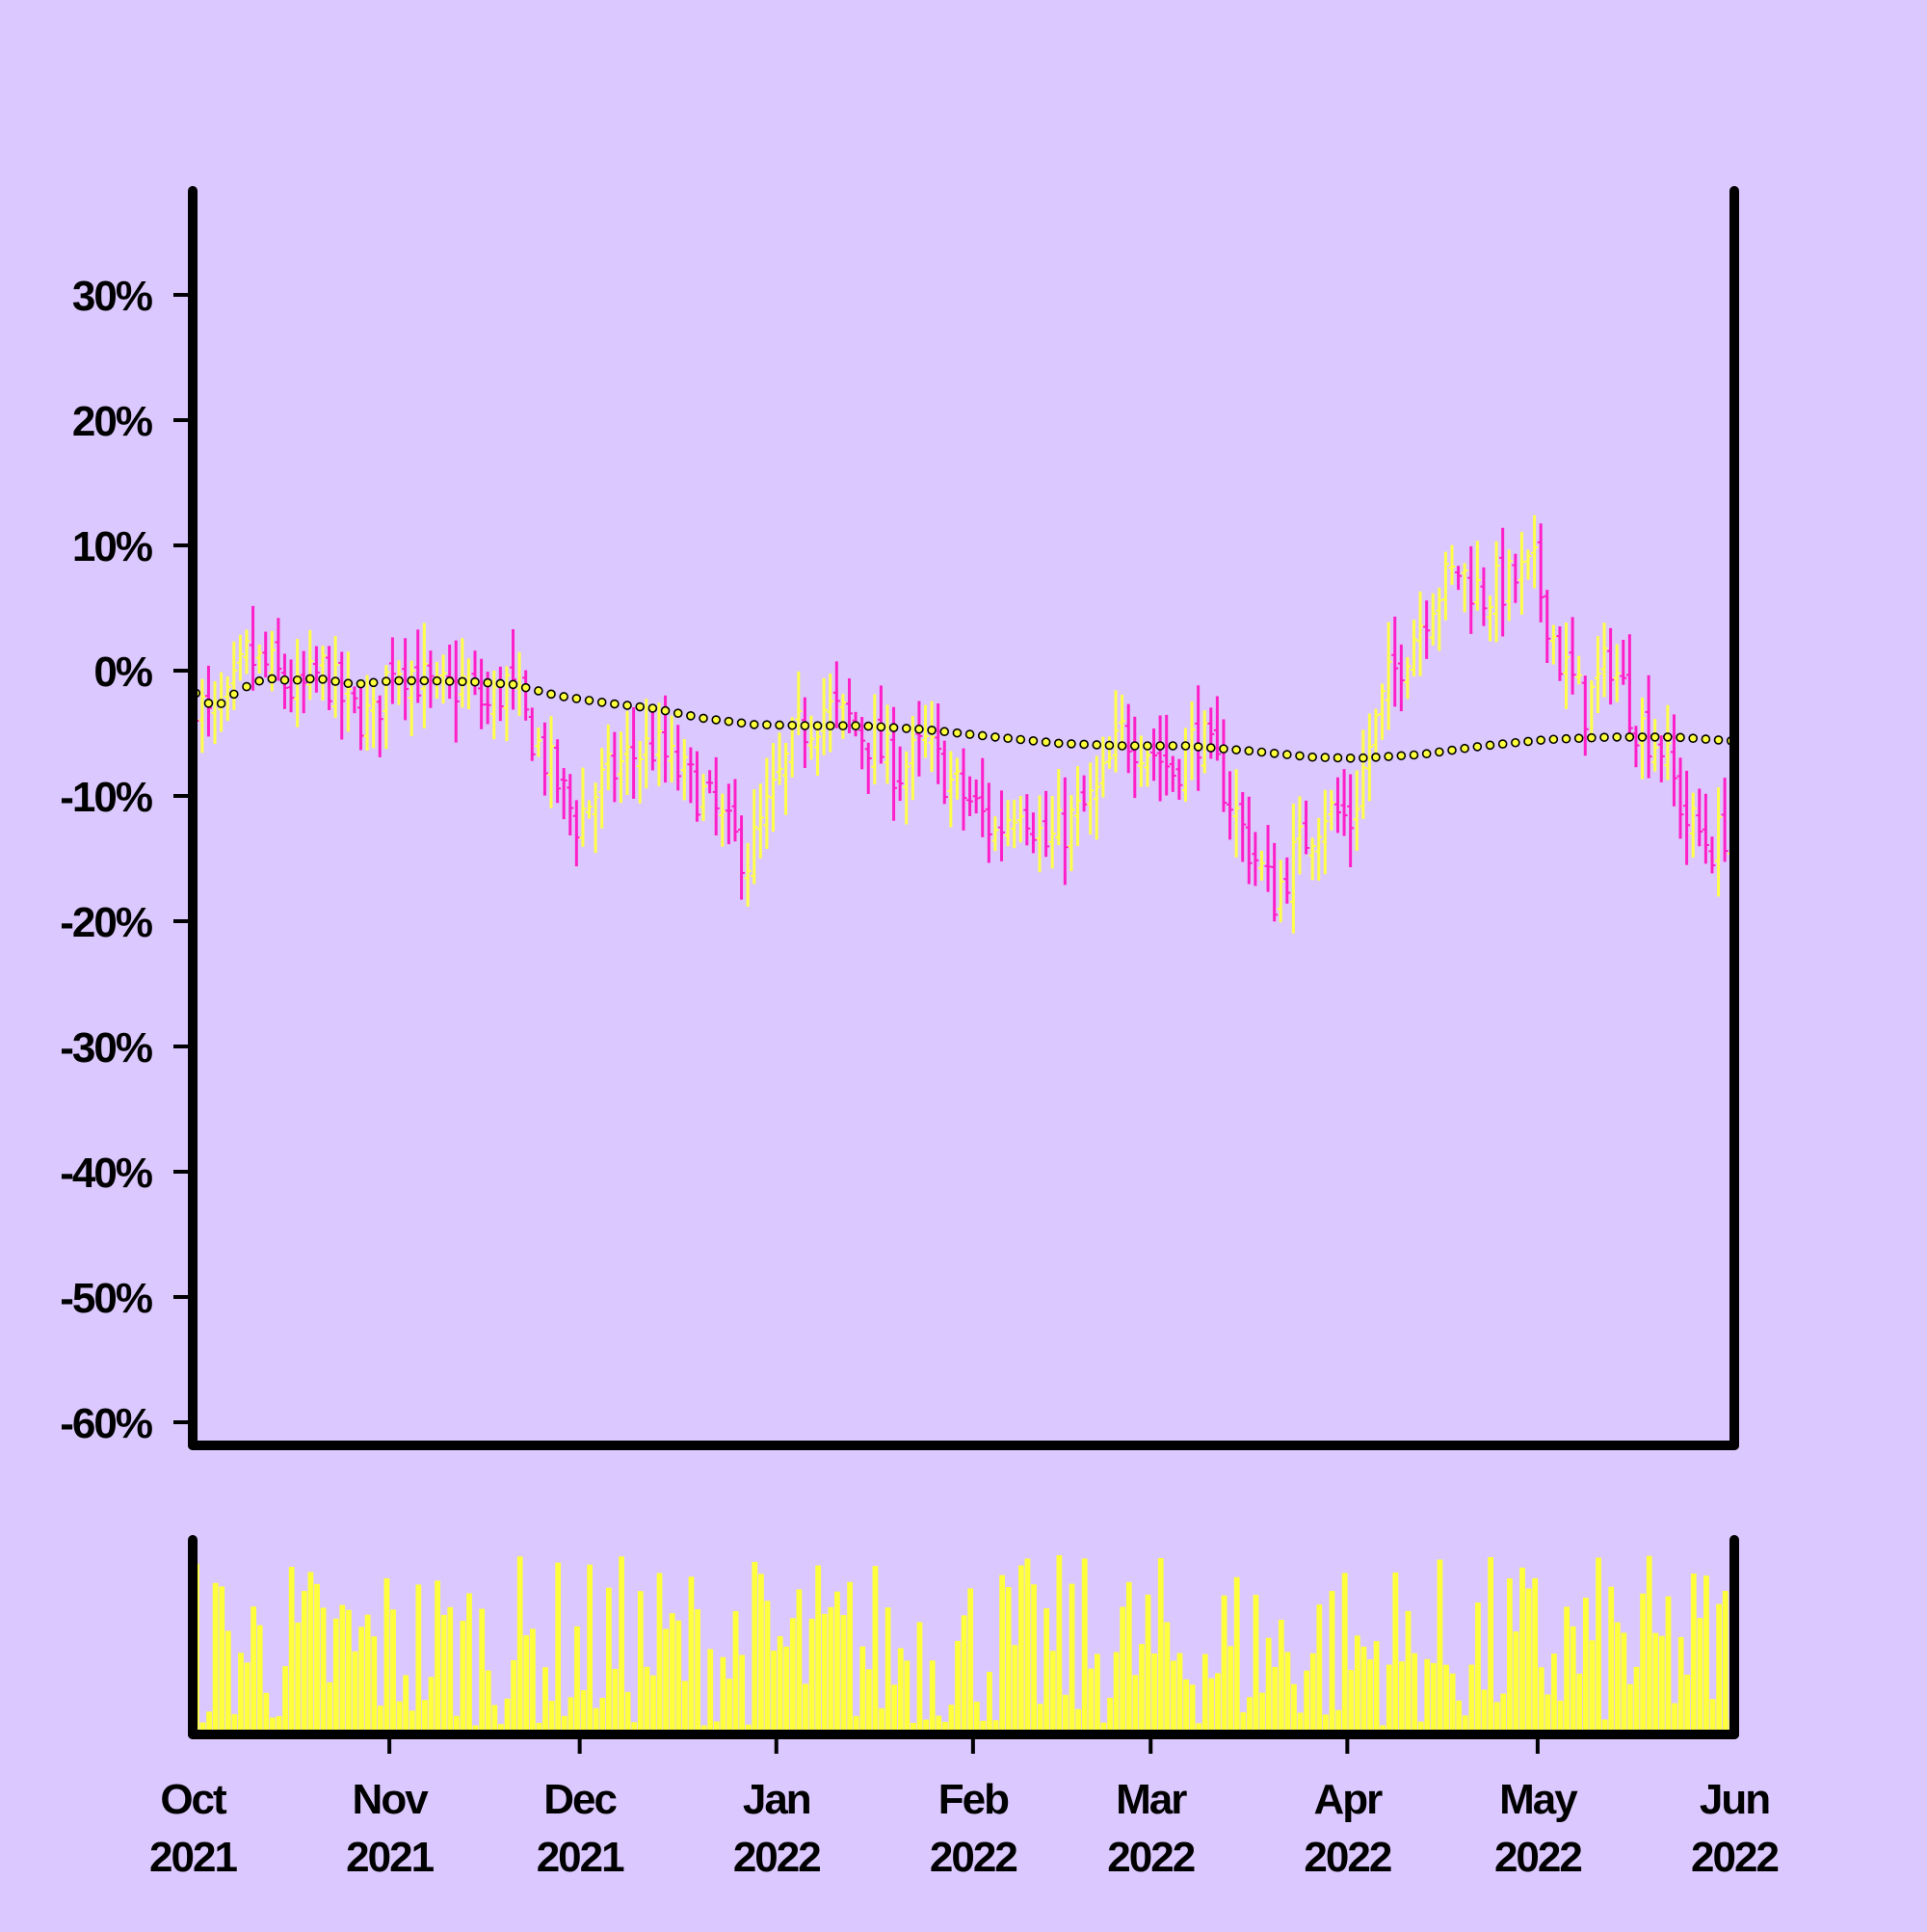 The height and width of the screenshot is (1932, 1927). I want to click on y-tick-label: 10%, so click(112, 546).